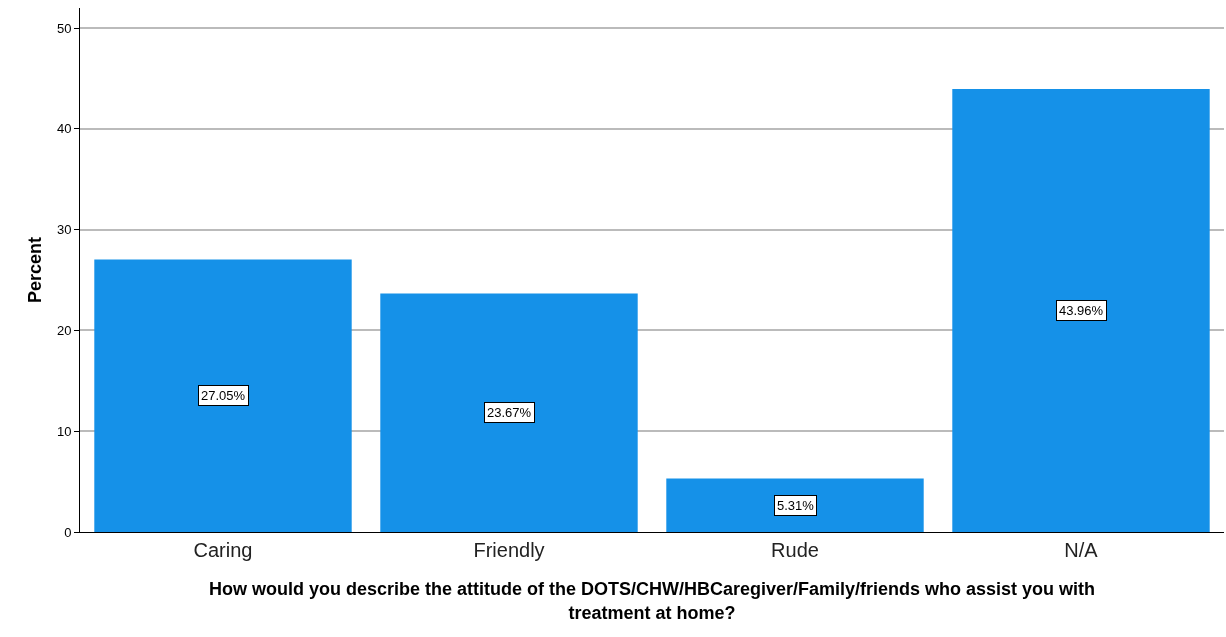  Describe the element at coordinates (68, 532) in the screenshot. I see `y-tick-label: 0` at that location.